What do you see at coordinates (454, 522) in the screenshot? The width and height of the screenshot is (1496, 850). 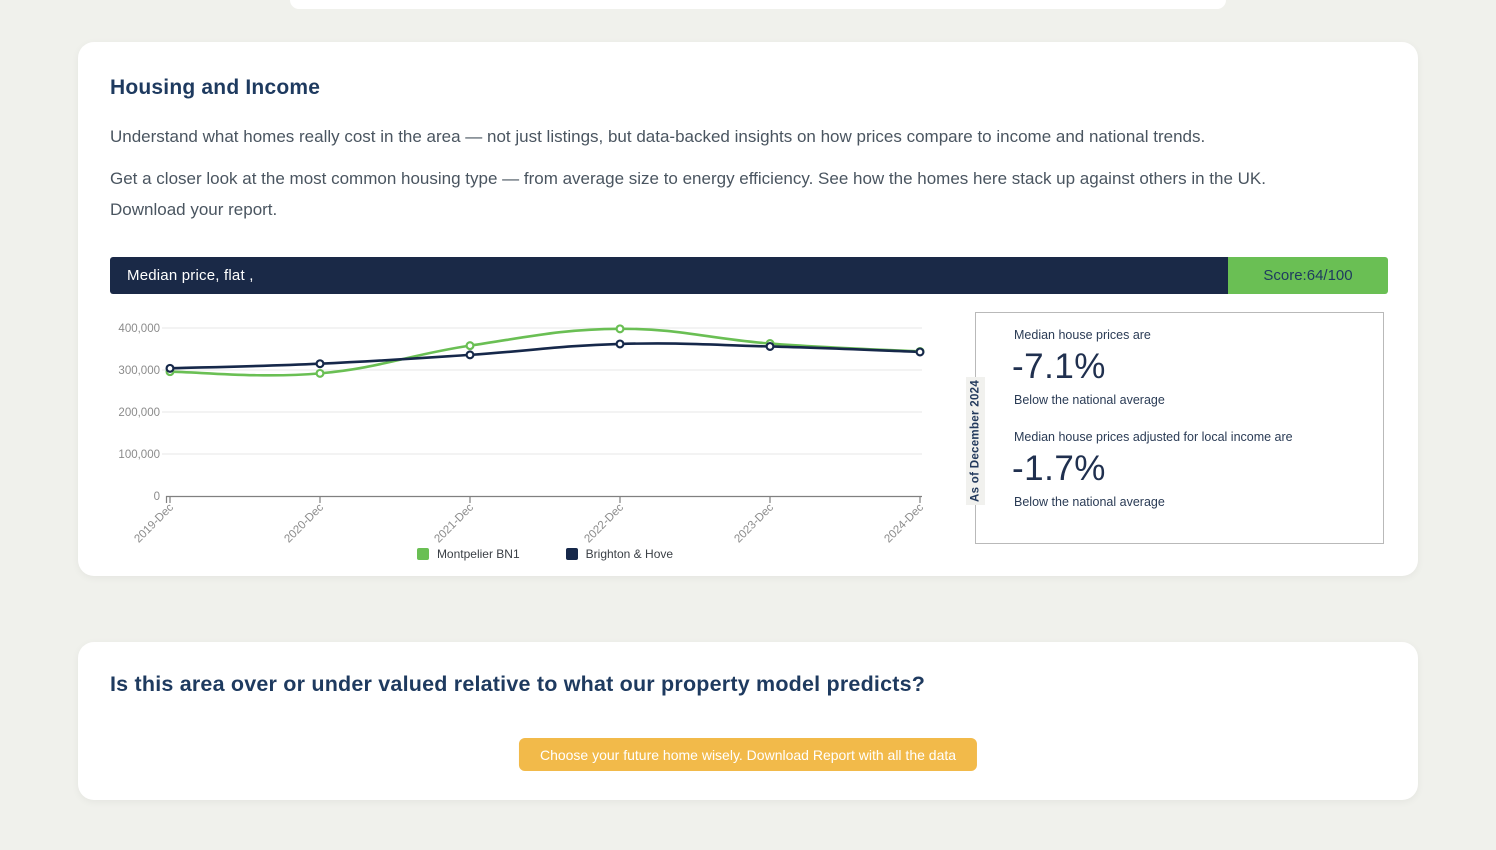 I see `x-axis-label-2021-dec: 2021-Dec` at bounding box center [454, 522].